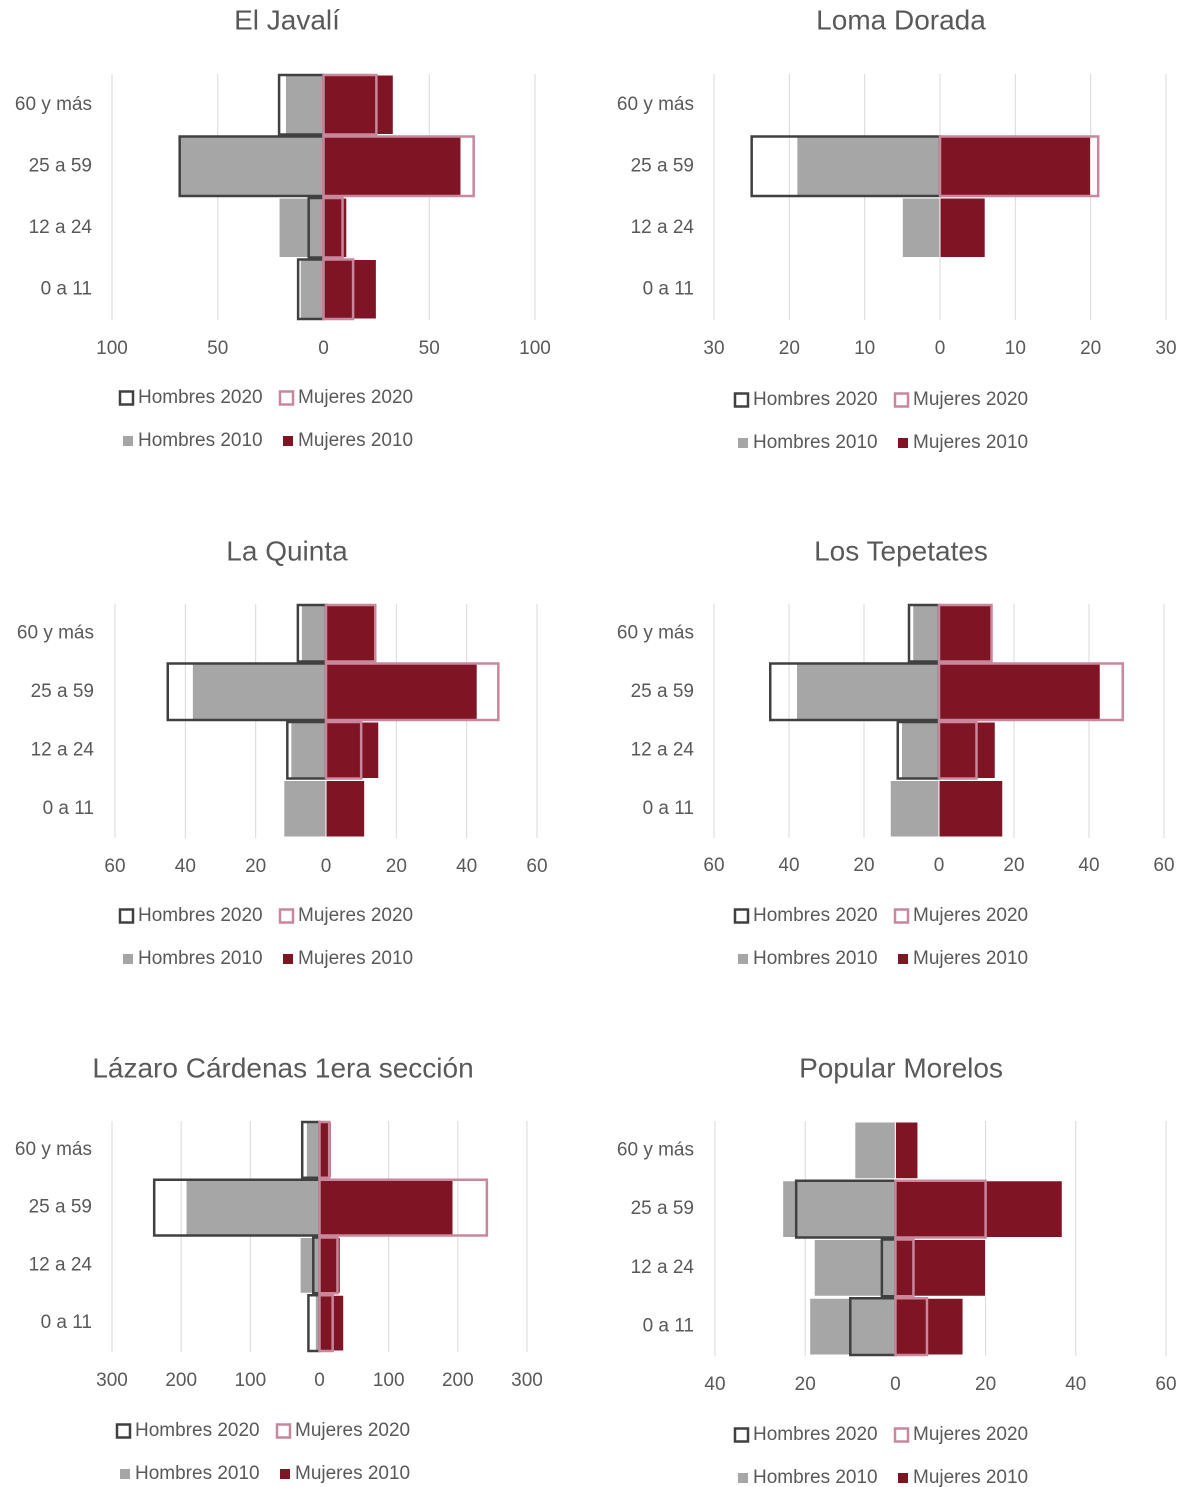  What do you see at coordinates (901, 550) in the screenshot?
I see `chart-title: Los Tepetates` at bounding box center [901, 550].